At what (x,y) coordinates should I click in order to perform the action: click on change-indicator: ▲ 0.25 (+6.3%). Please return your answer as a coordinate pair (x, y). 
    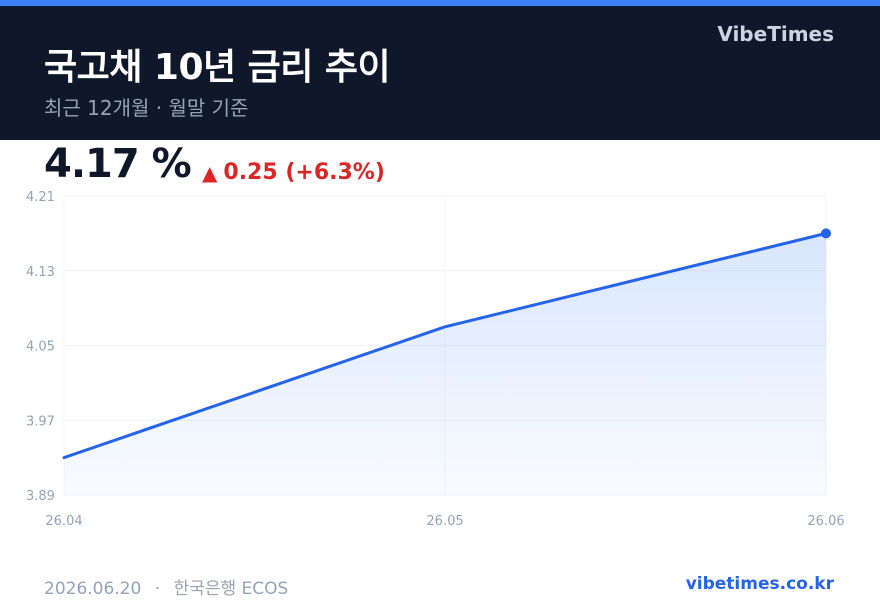
    Looking at the image, I should click on (293, 172).